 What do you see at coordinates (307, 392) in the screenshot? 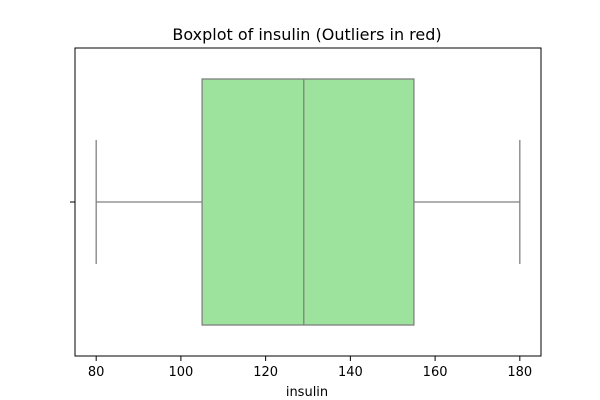
I see `x-axis-label: insulin` at bounding box center [307, 392].